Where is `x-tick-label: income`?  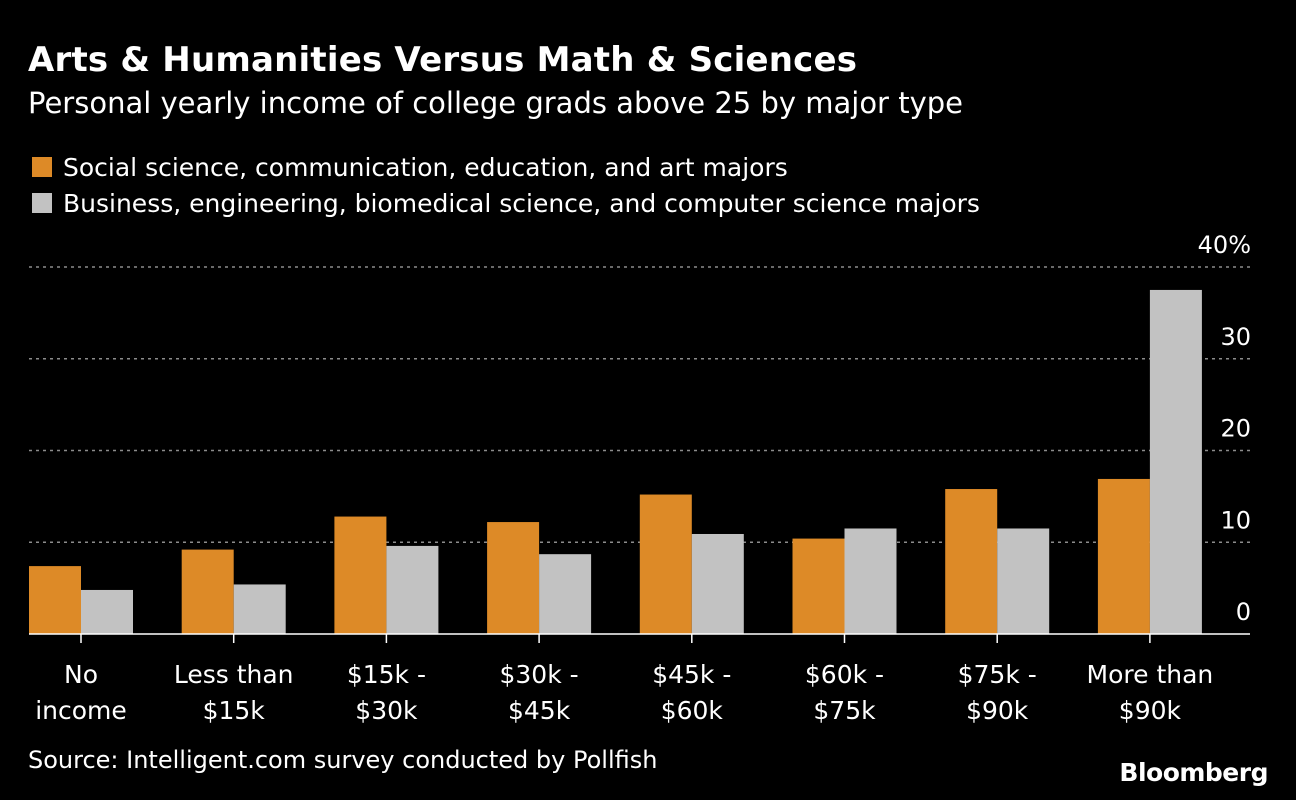 x-tick-label: income is located at coordinates (81, 710).